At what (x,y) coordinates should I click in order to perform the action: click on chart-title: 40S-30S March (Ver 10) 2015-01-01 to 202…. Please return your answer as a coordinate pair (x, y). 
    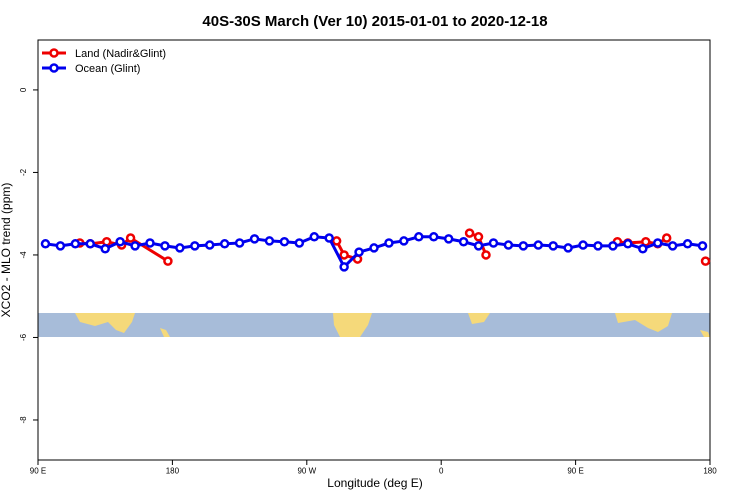
    Looking at the image, I should click on (374, 21).